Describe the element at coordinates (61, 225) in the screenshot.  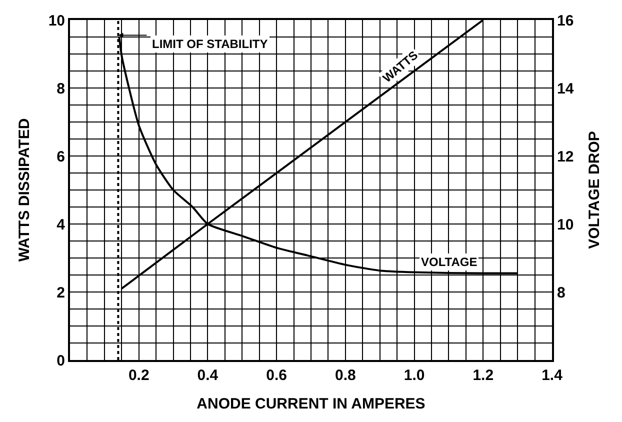
I see `y-tick-label: 4` at that location.